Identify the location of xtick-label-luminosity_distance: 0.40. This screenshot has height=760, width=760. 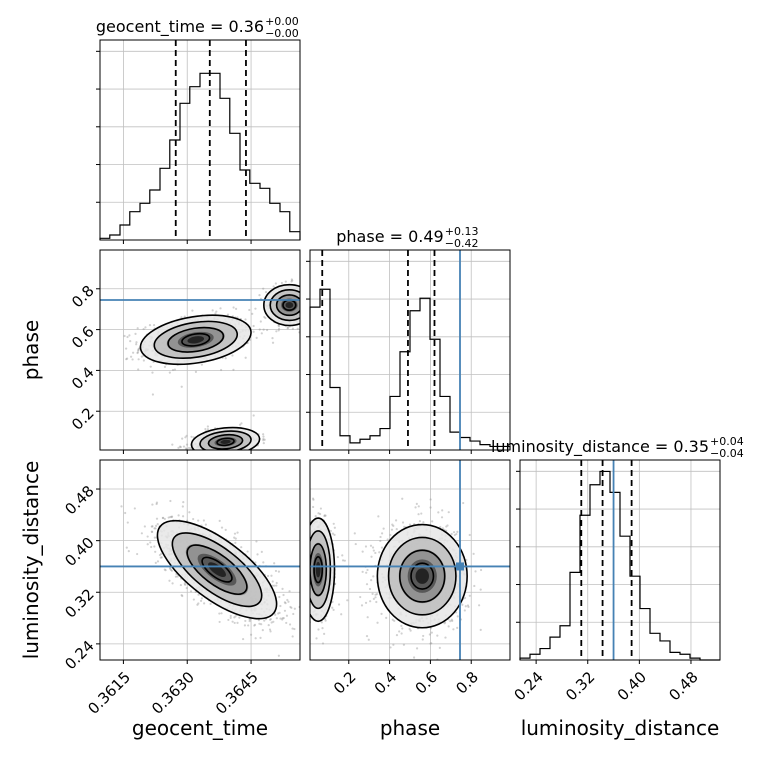
(632, 686).